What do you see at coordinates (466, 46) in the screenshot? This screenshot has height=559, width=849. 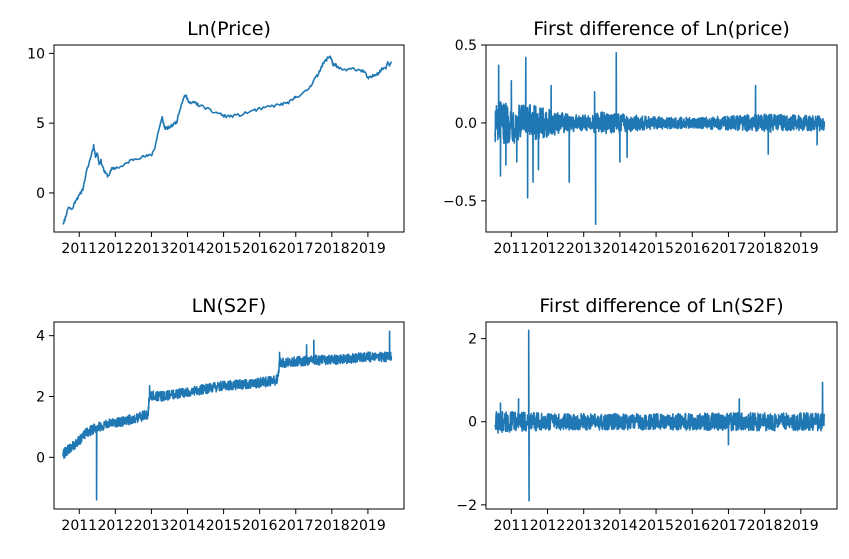 I see `y-tick-label: 0.5` at bounding box center [466, 46].